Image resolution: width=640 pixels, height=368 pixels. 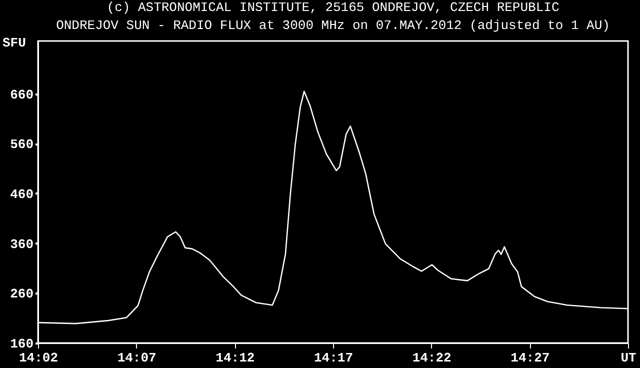 What do you see at coordinates (334, 358) in the screenshot?
I see `x-tick-label: 14:17` at bounding box center [334, 358].